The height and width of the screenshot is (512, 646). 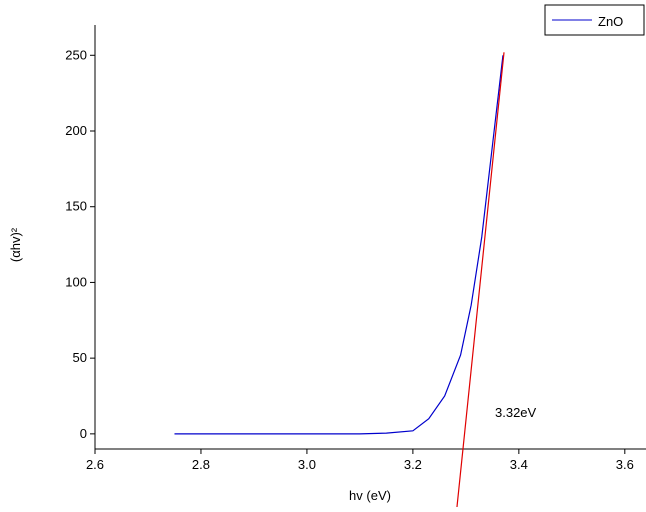 I want to click on y-tick-label: 150, so click(x=76, y=206).